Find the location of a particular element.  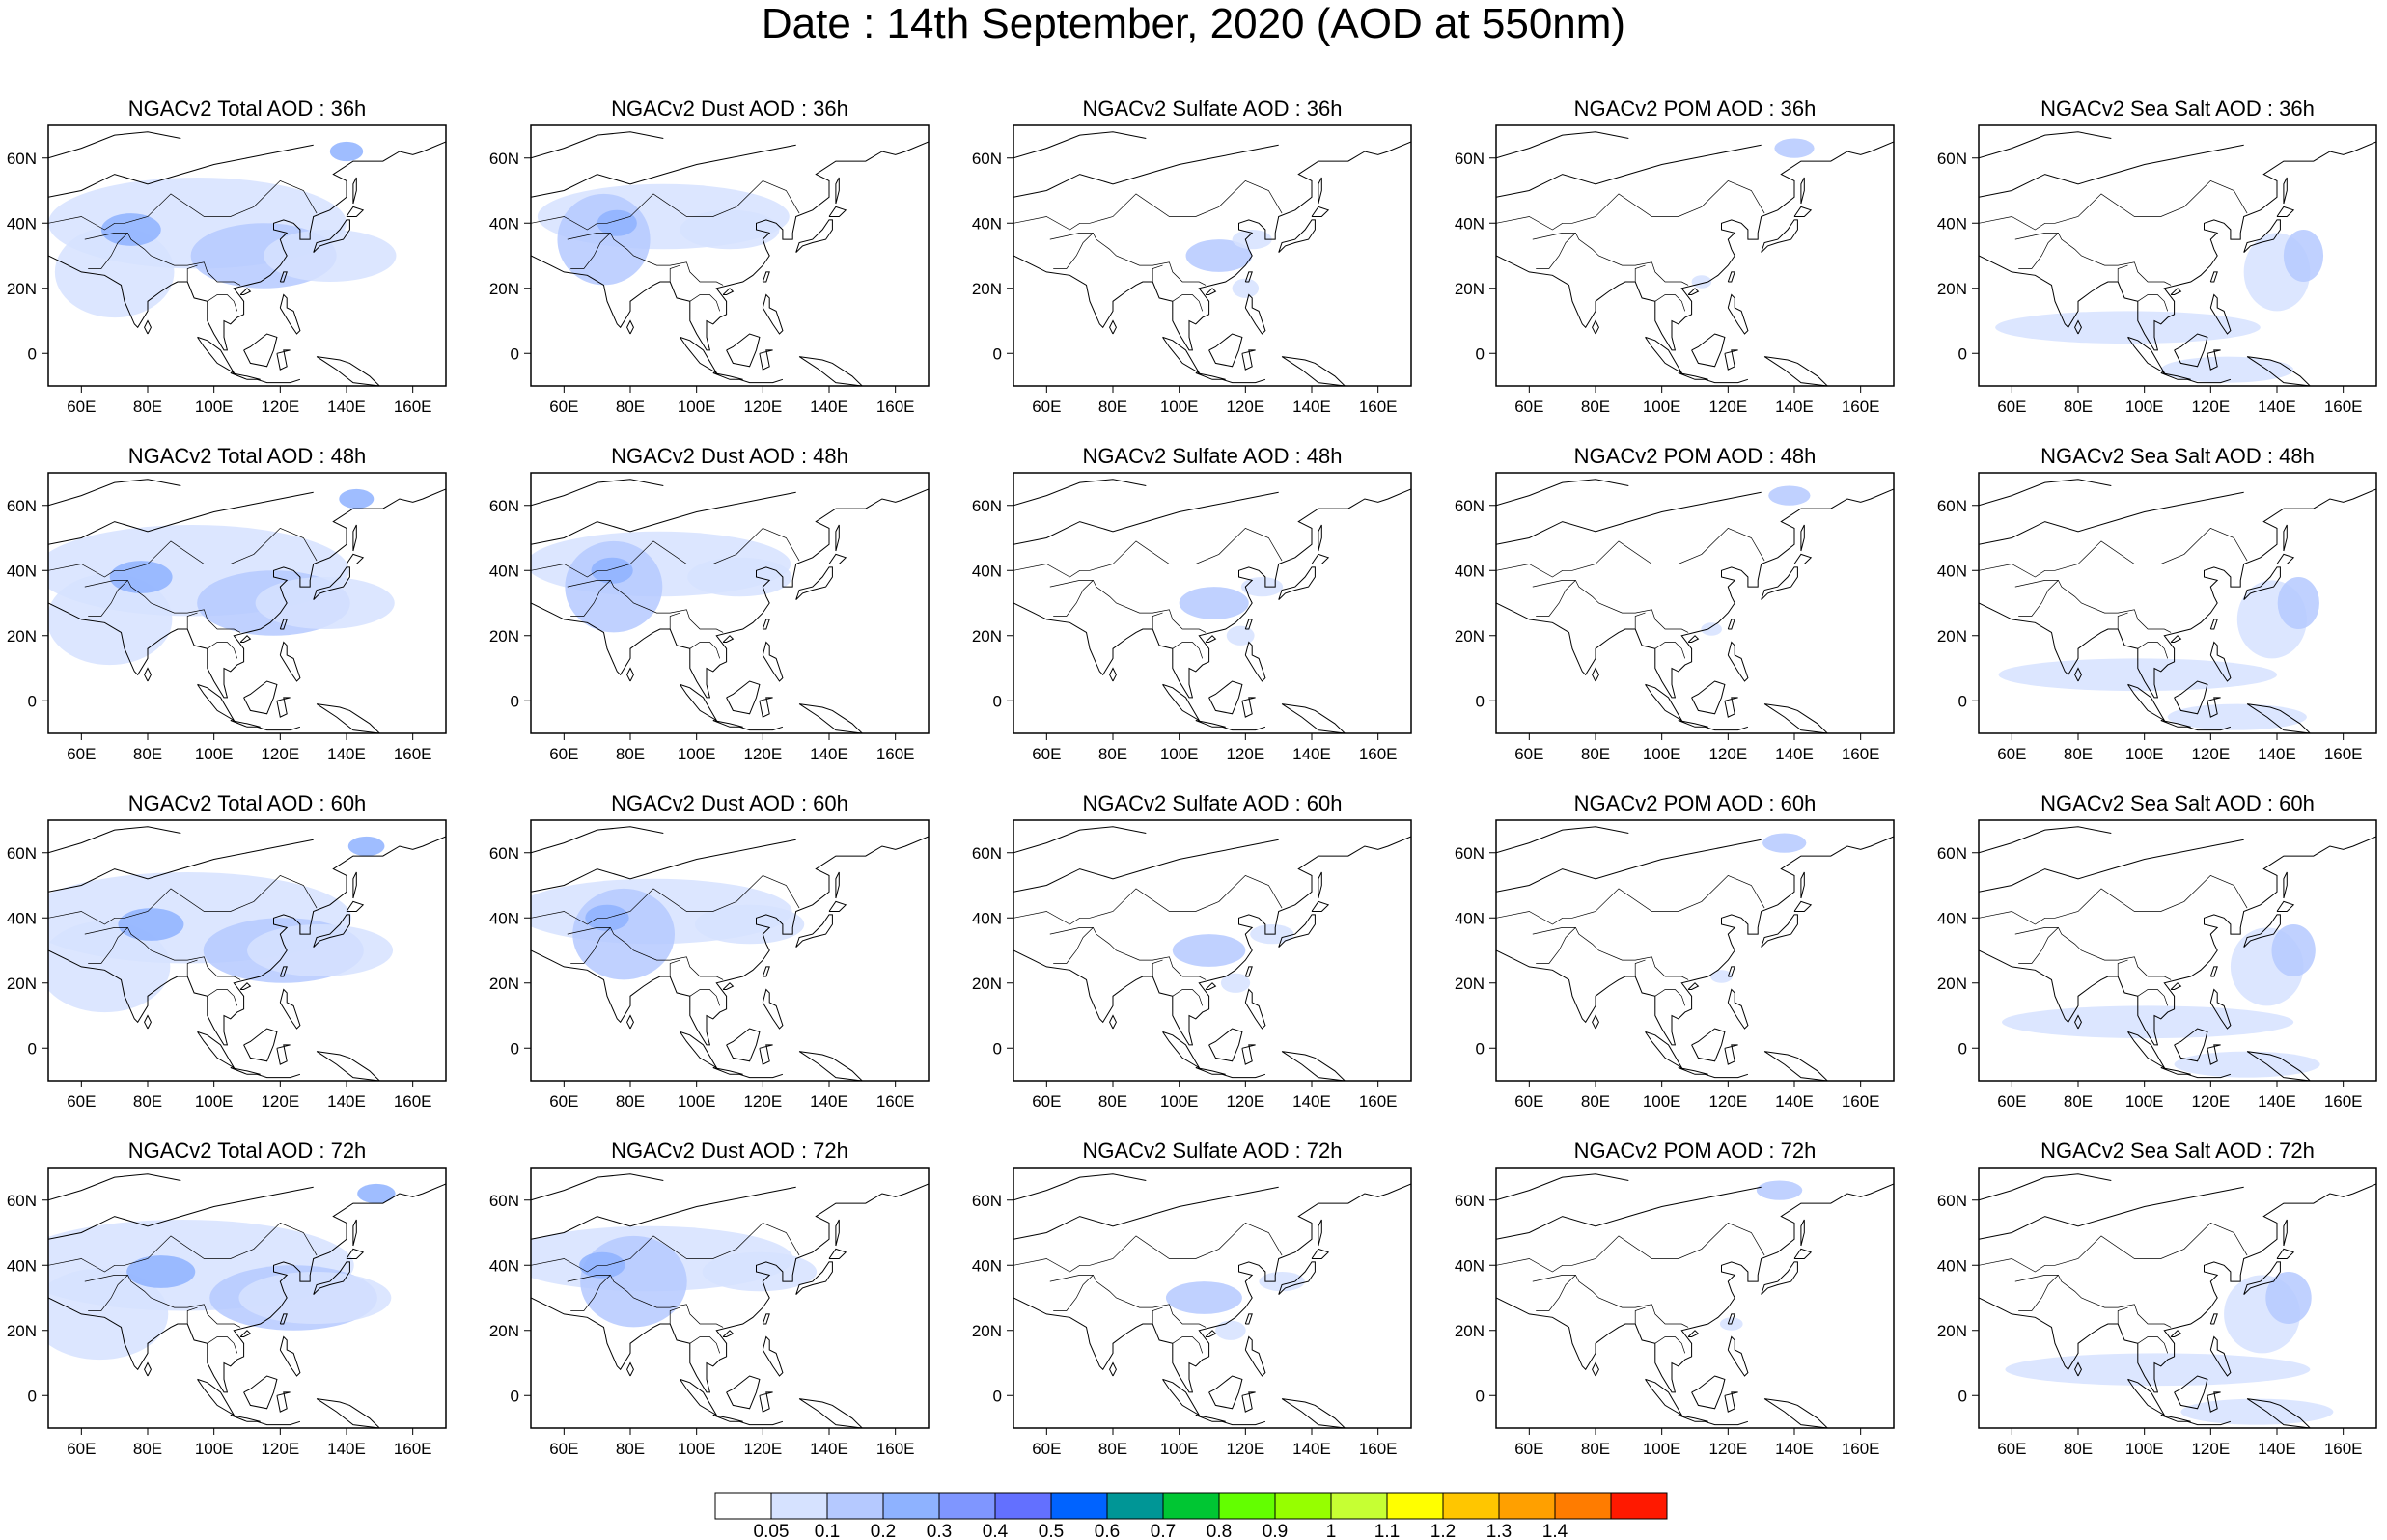

panel-title: NGACv2 Sea Salt AOD : 72h is located at coordinates (2177, 1151).